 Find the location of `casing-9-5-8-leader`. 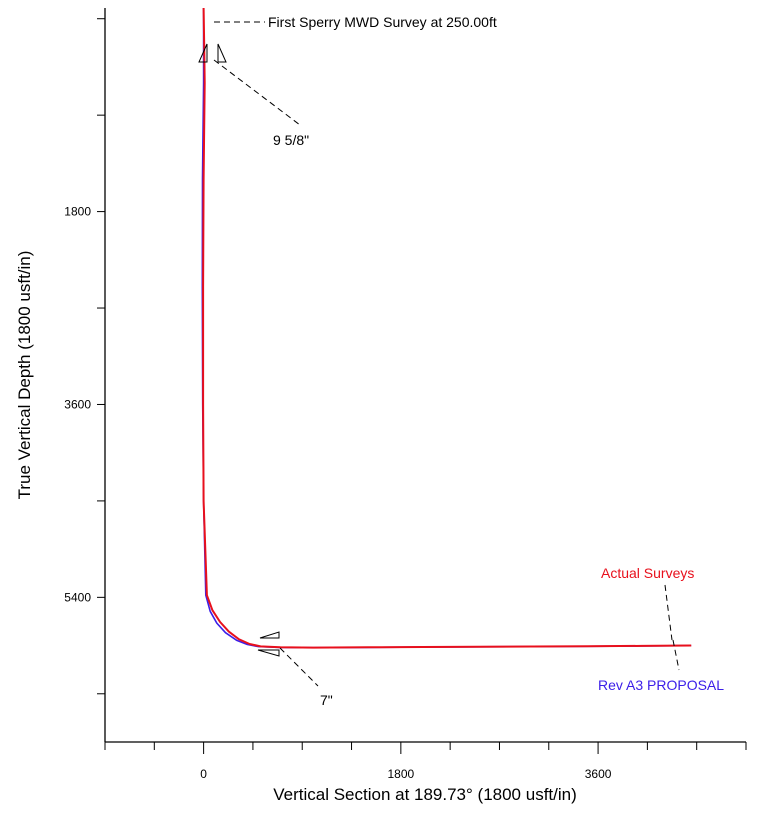

casing-9-5-8-leader is located at coordinates (257, 92).